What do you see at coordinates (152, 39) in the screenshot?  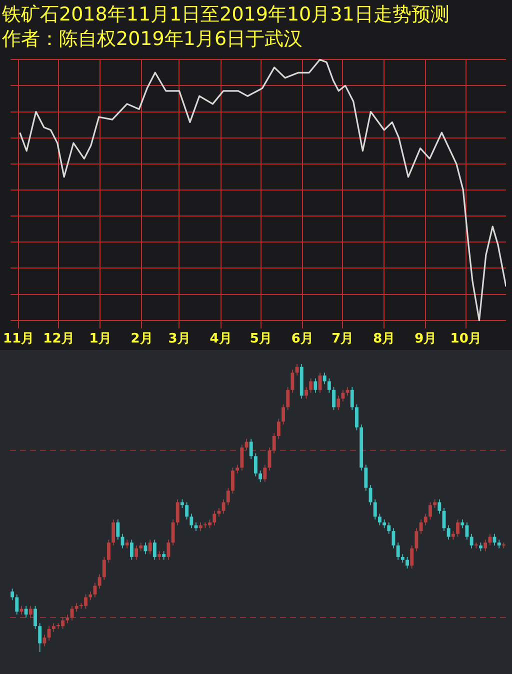 I see `chart-subtitle: 作者：陈自权2019年1月6日于武汉` at bounding box center [152, 39].